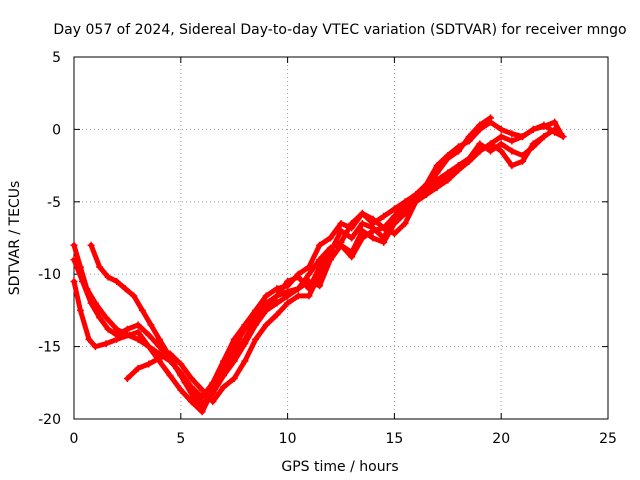 The width and height of the screenshot is (640, 480). Describe the element at coordinates (288, 439) in the screenshot. I see `x-tick-label: 10` at that location.